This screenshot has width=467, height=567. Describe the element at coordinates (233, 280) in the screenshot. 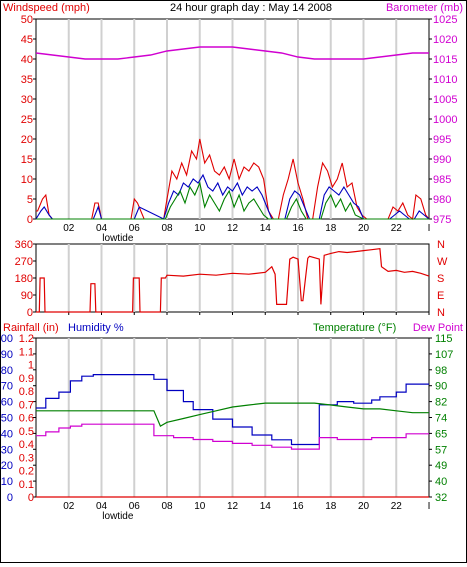

I see `series-line-wind-direction` at that location.